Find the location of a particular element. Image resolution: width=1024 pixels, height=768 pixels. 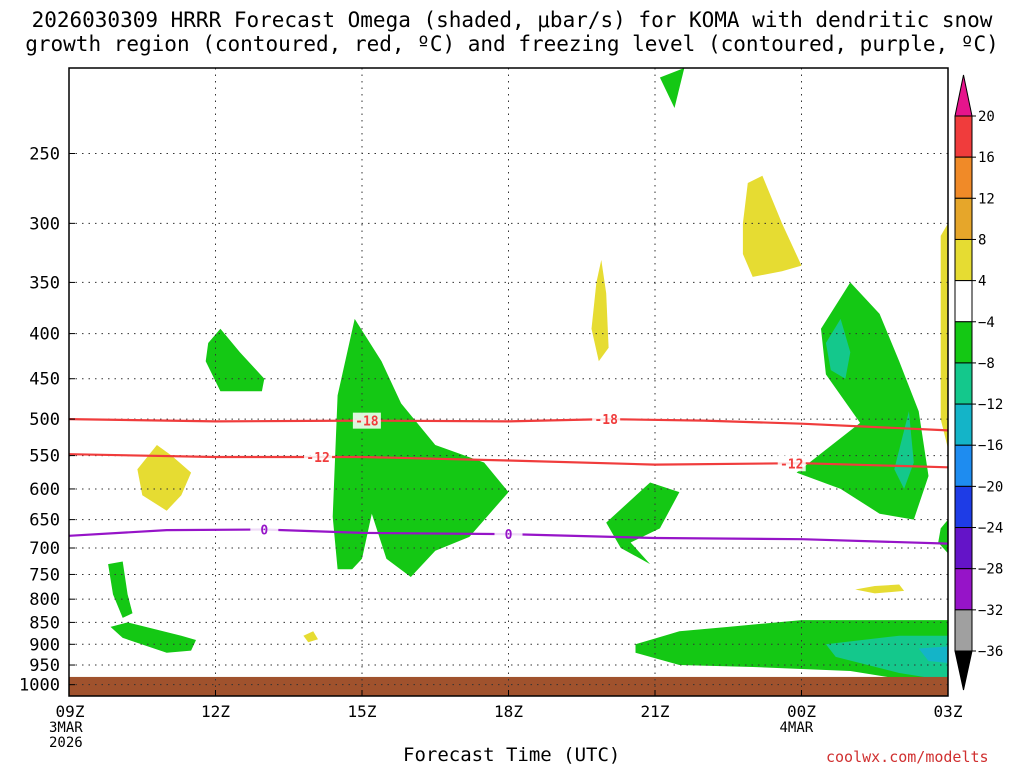

xtick-label-18Z: 18Z is located at coordinates (508, 711).